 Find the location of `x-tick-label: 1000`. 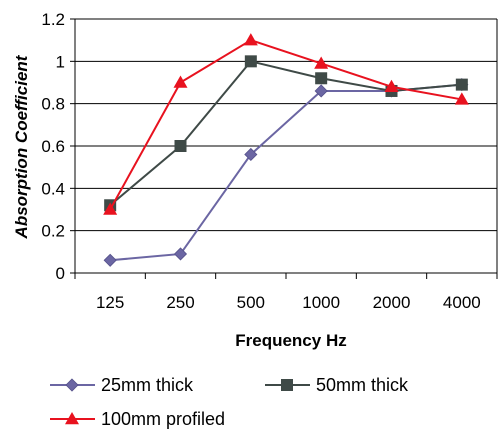

x-tick-label: 1000 is located at coordinates (321, 302).